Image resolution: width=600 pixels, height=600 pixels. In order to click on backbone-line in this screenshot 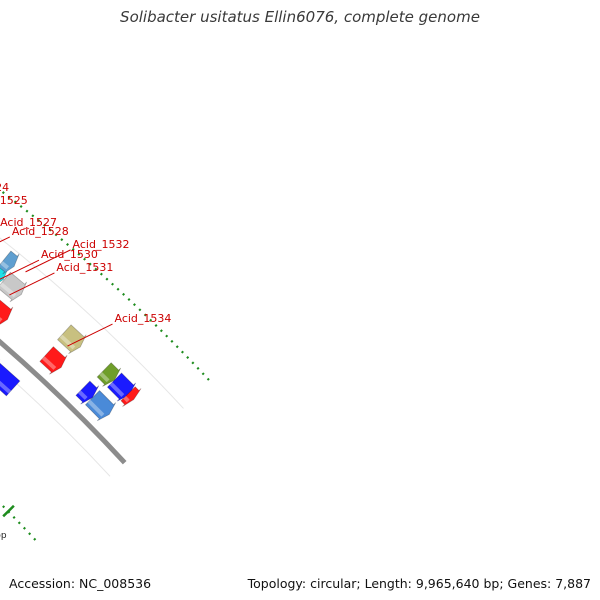, I will do `click(63, 401)`.